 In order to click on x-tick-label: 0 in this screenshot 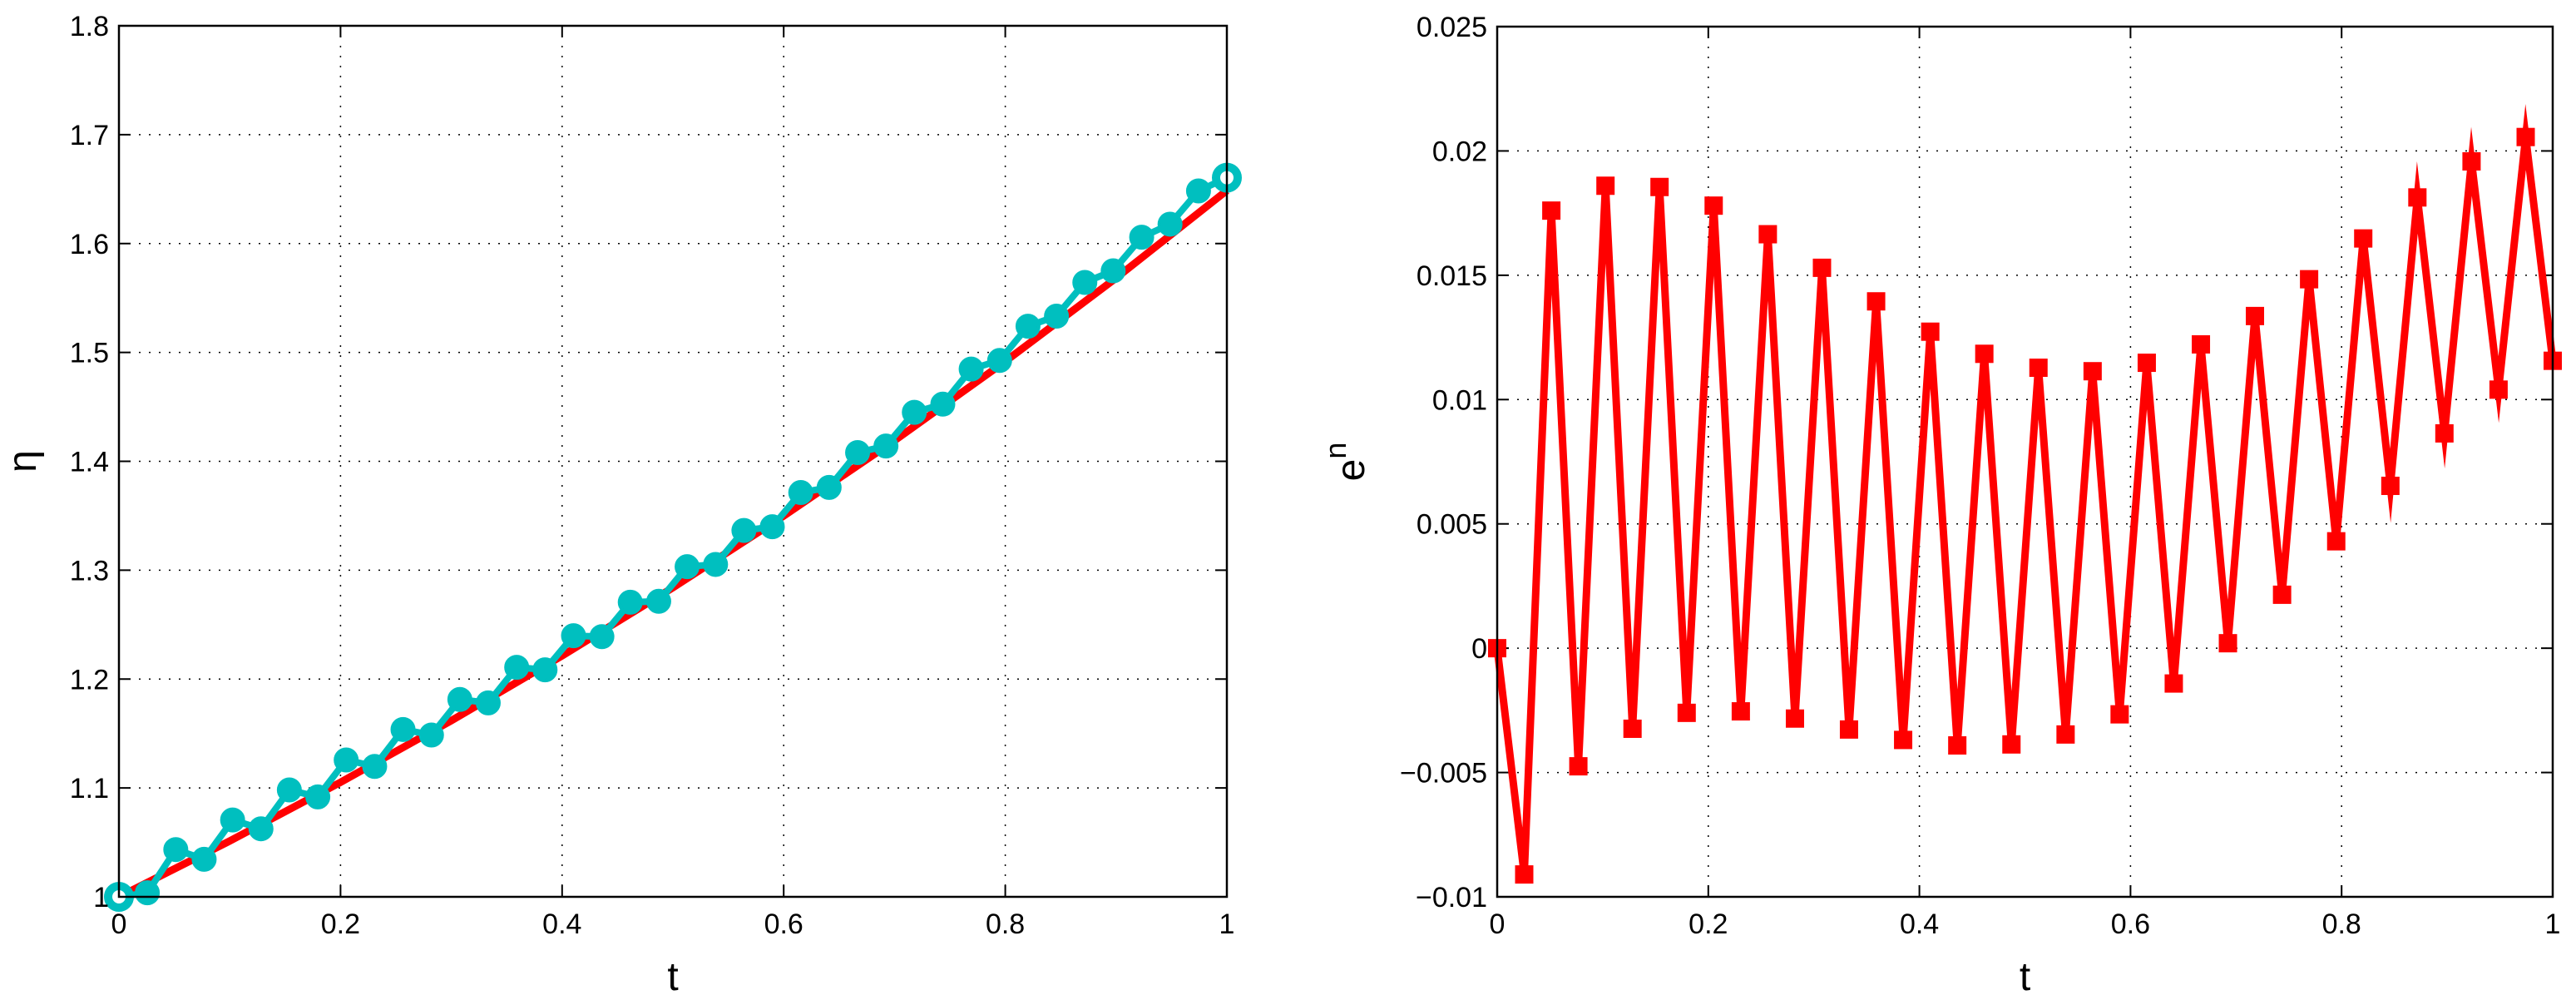, I will do `click(119, 924)`.